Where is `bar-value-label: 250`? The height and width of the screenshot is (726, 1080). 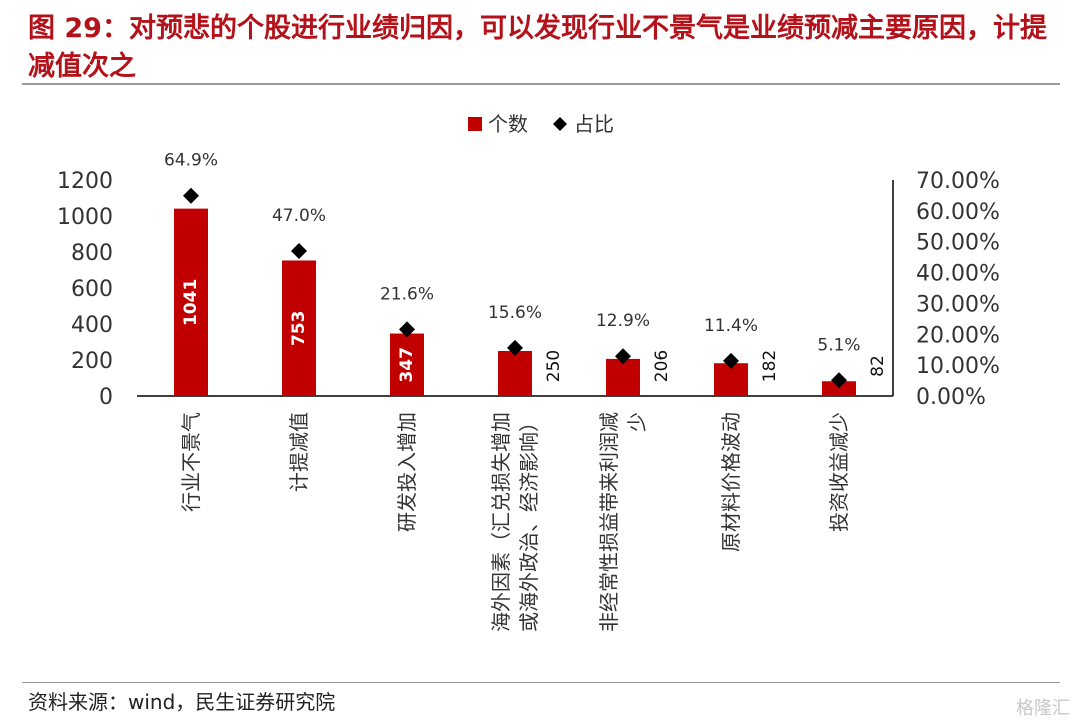 bar-value-label: 250 is located at coordinates (554, 366).